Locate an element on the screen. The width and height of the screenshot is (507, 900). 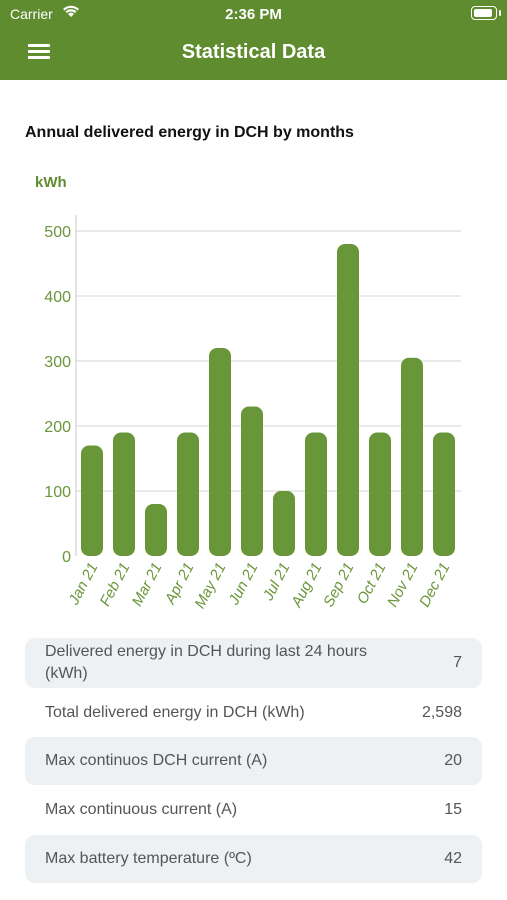
stat-value: 42 is located at coordinates (453, 858).